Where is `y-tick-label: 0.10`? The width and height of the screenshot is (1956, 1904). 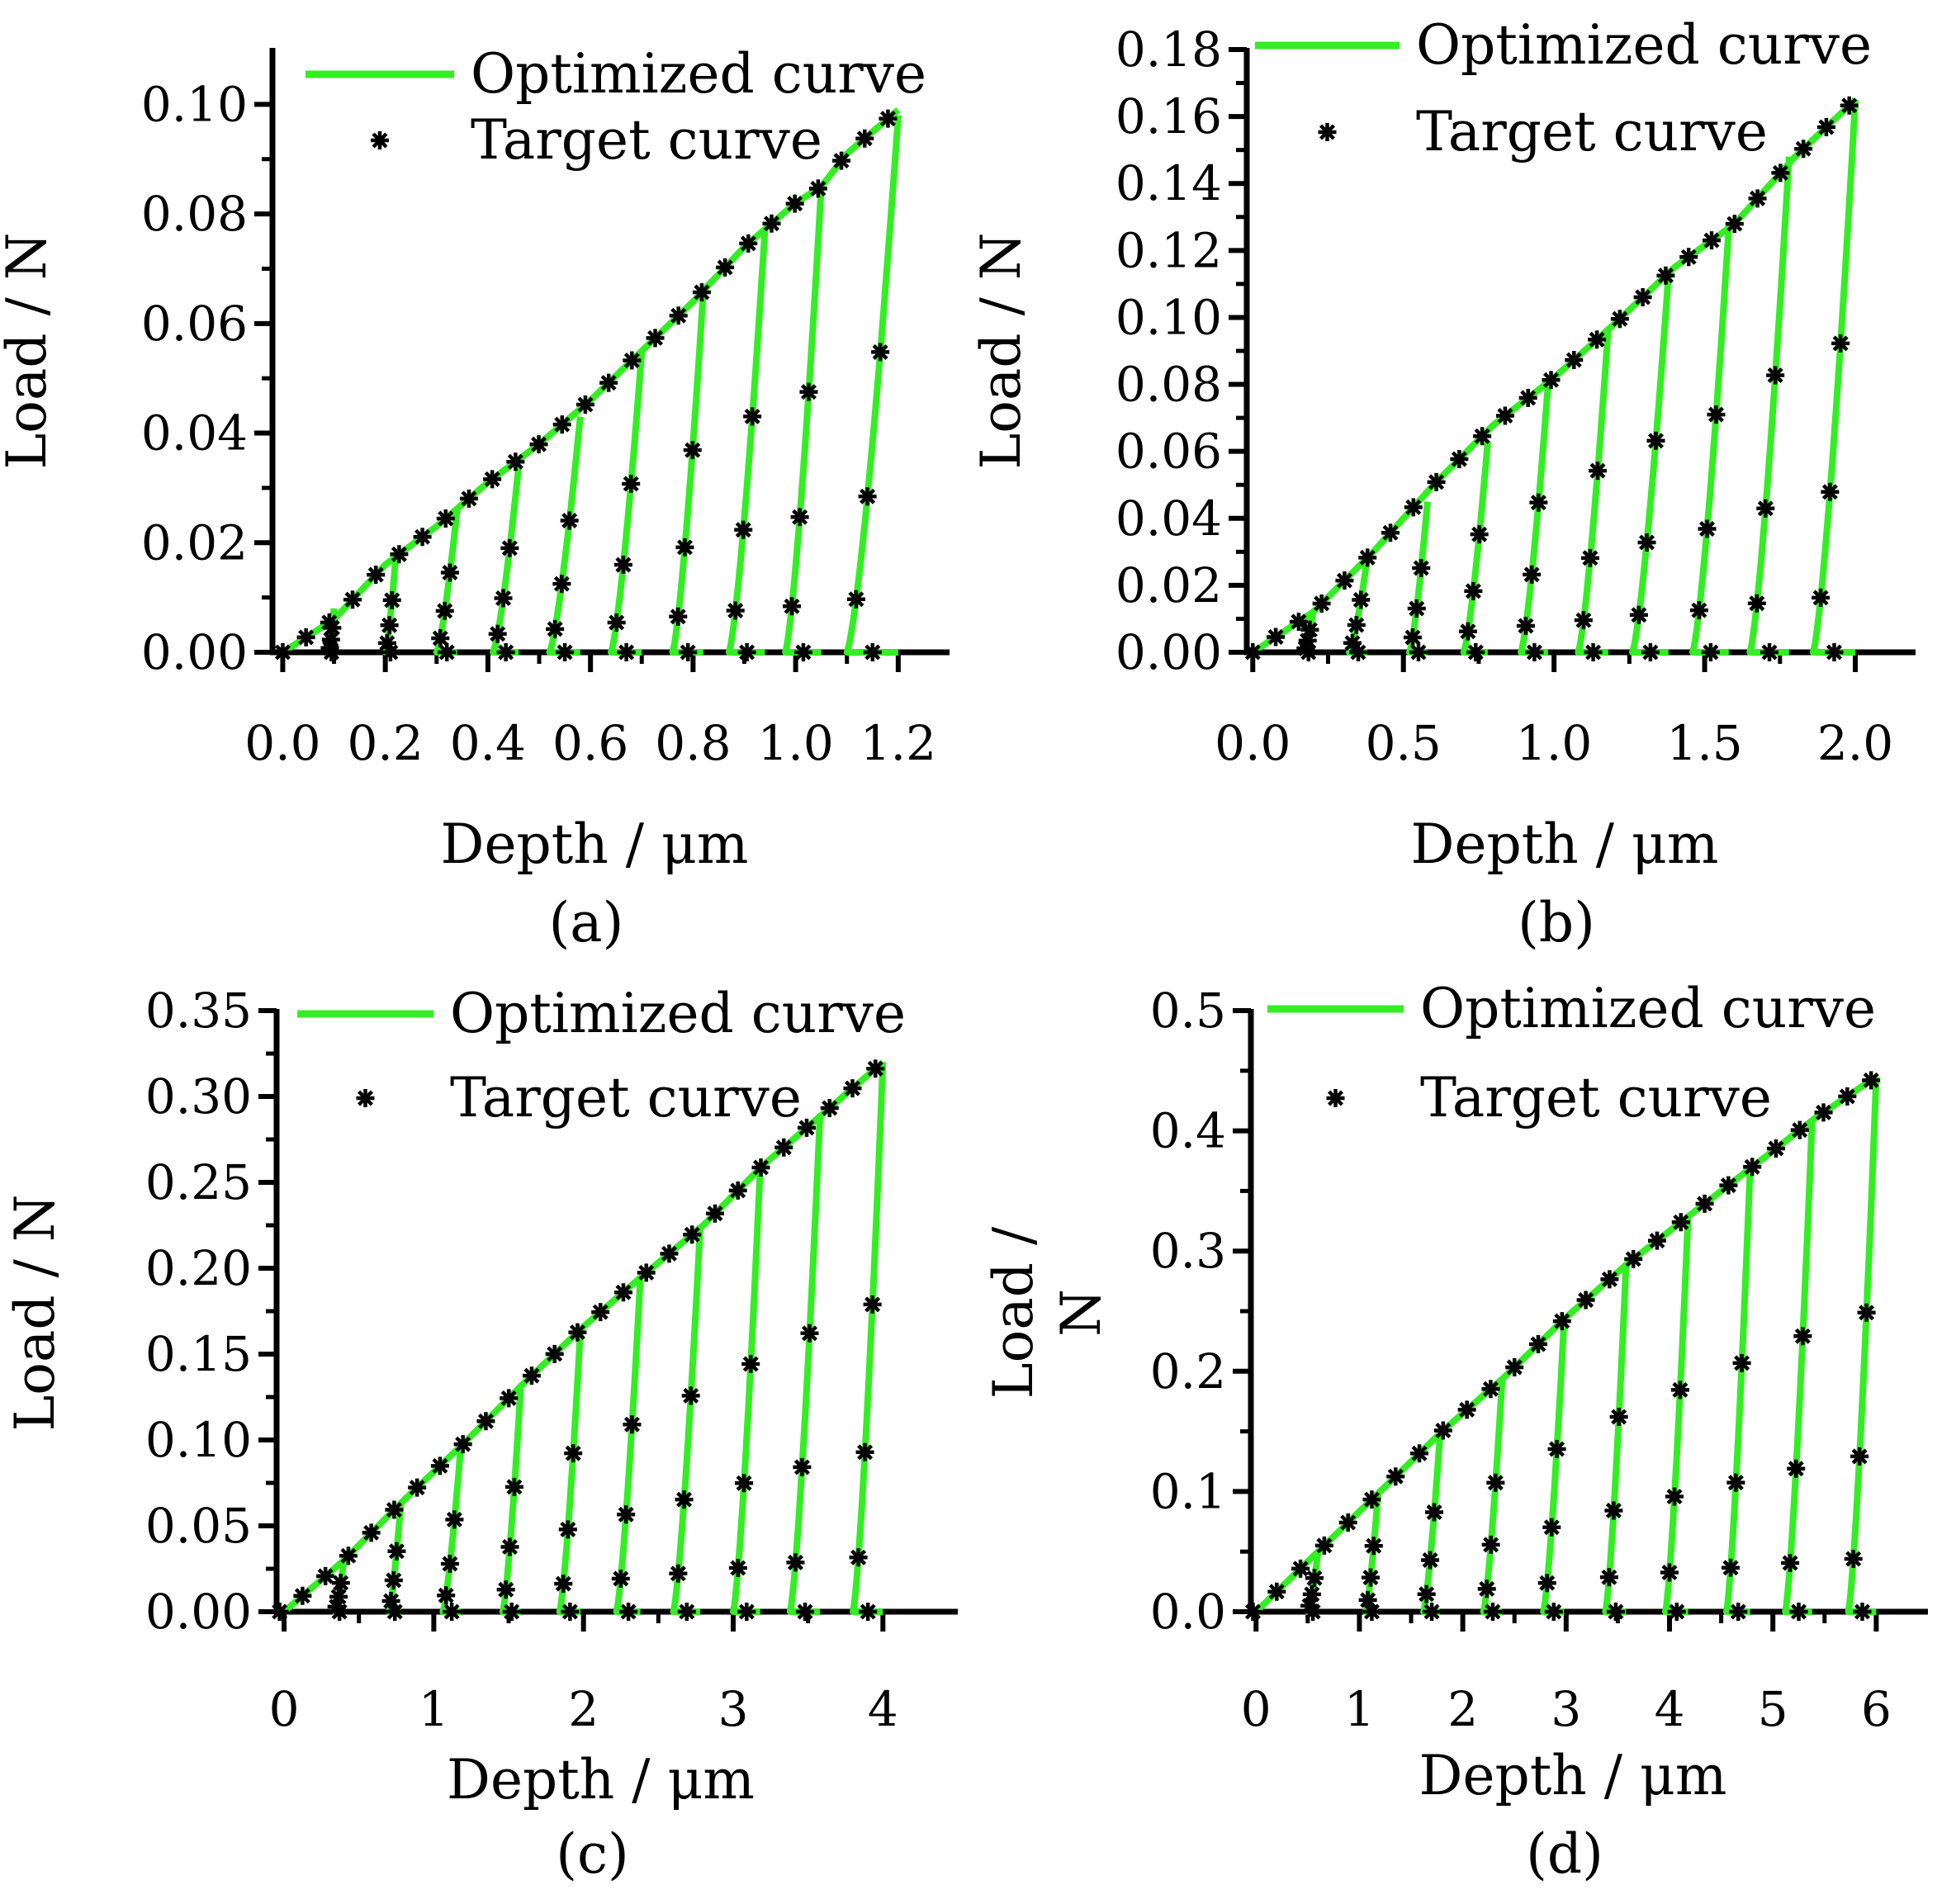 y-tick-label: 0.10 is located at coordinates (1168, 317).